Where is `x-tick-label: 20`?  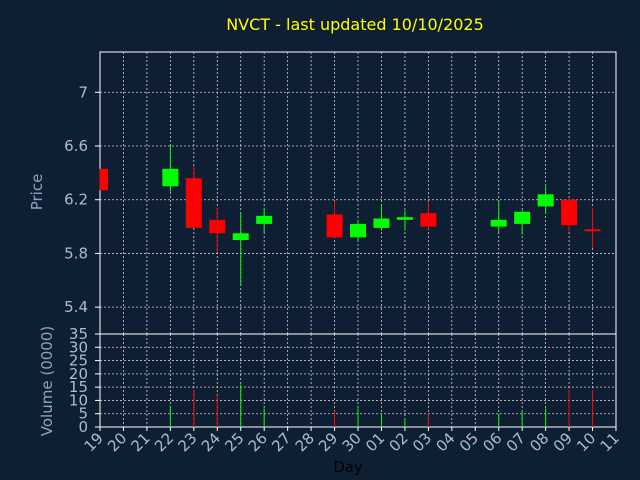
x-tick-label: 20 is located at coordinates (117, 442).